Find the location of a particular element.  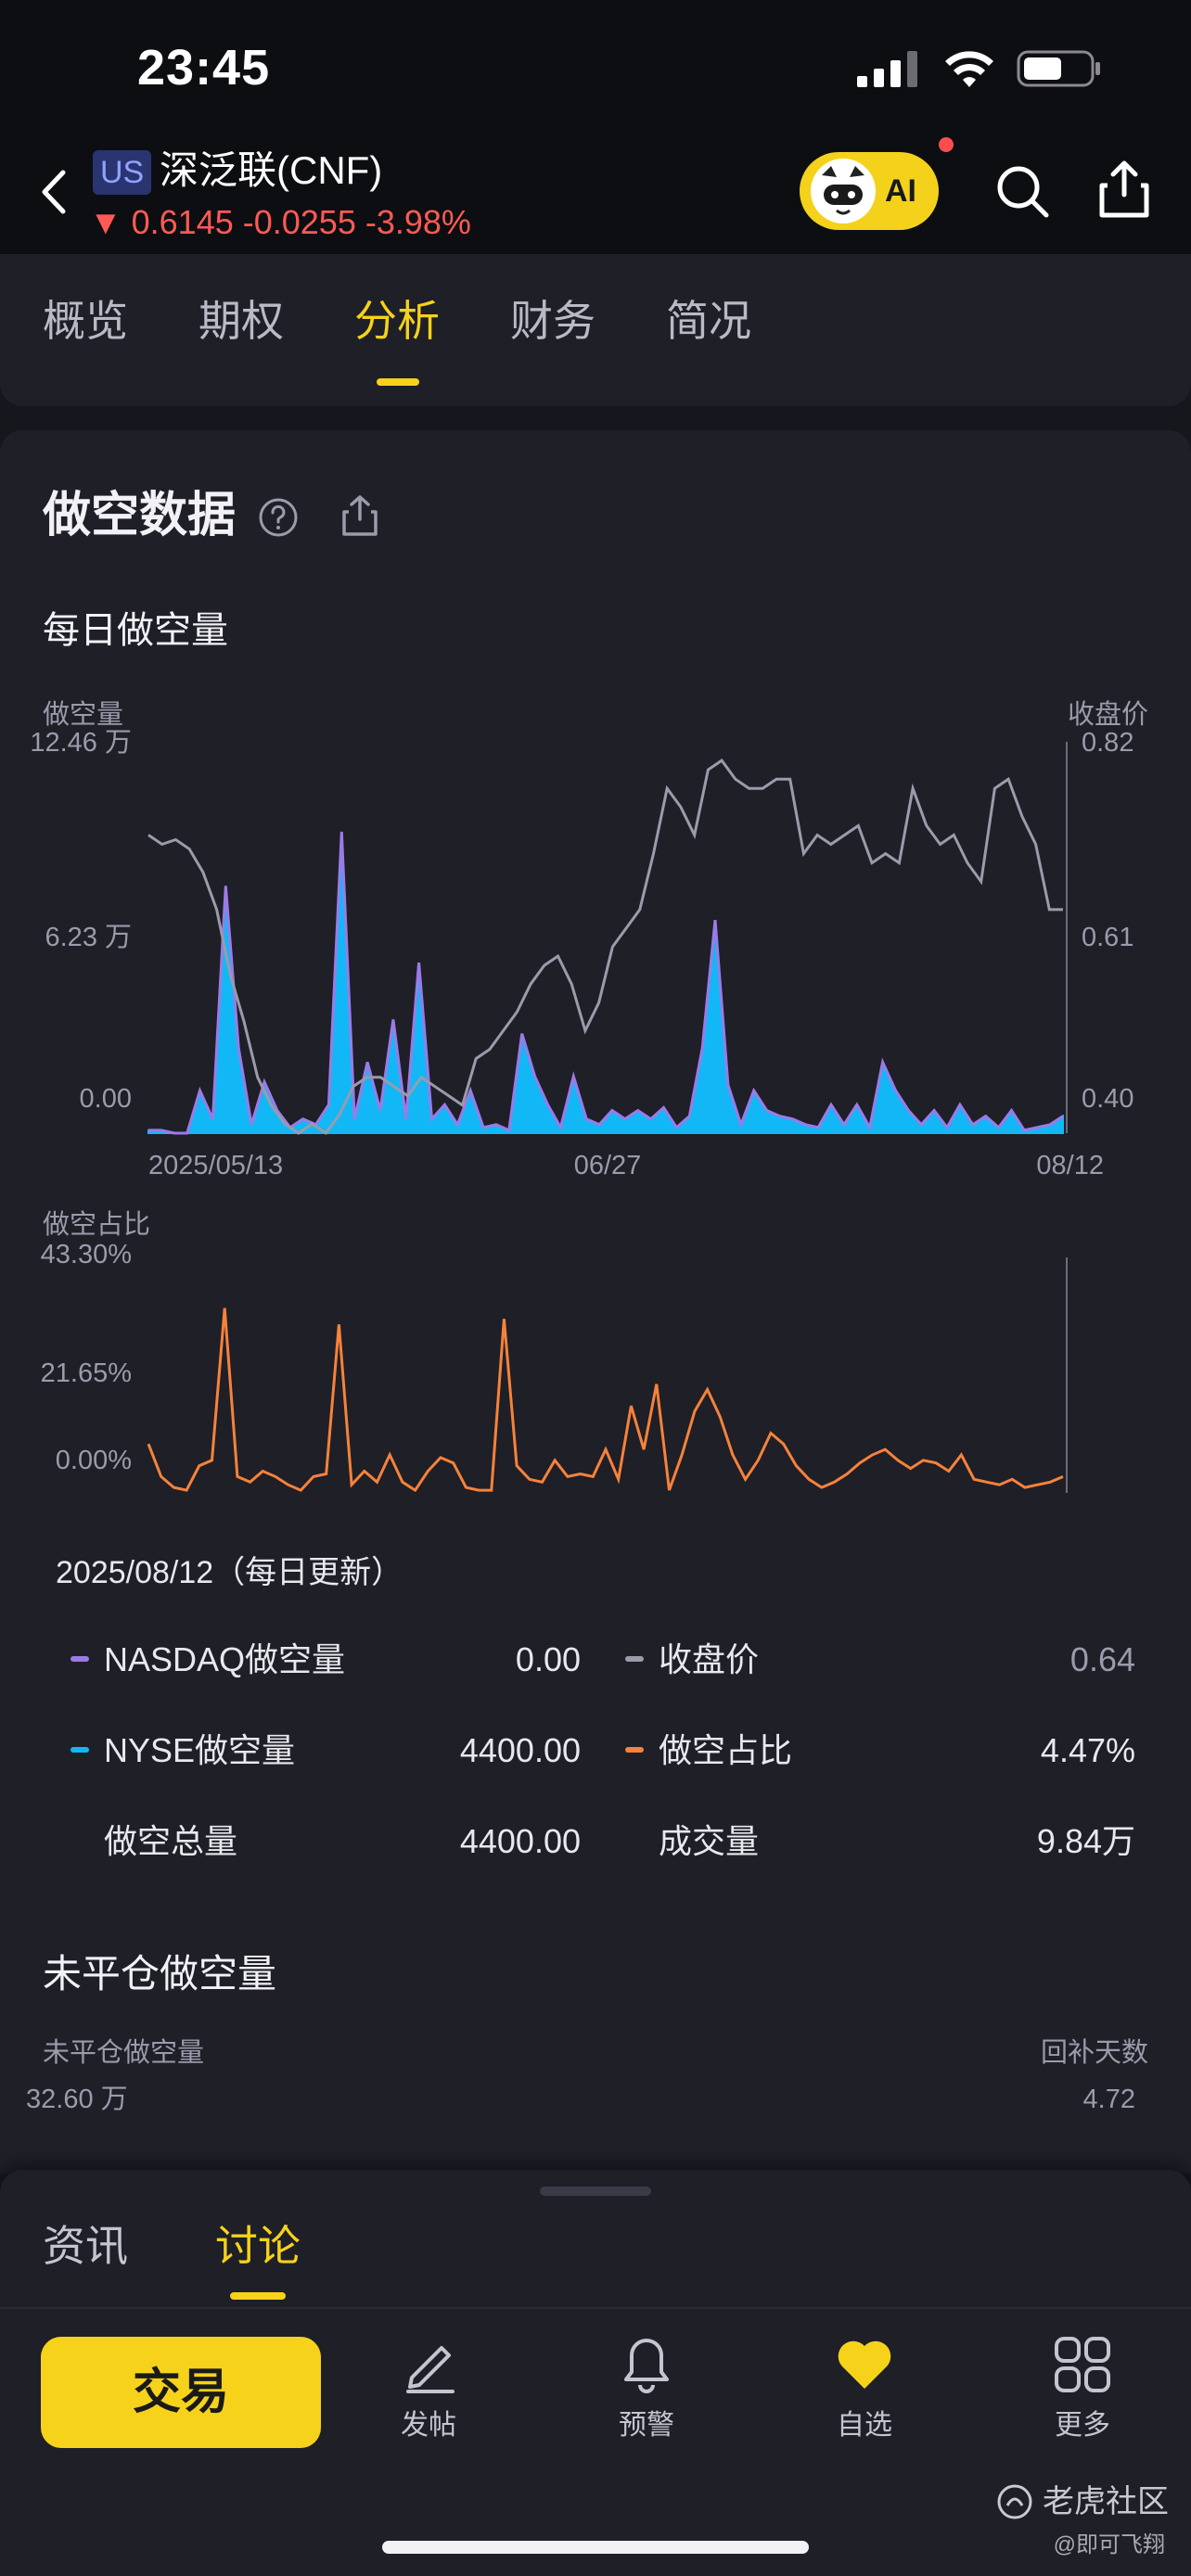

tab-active-indicator is located at coordinates (398, 382).